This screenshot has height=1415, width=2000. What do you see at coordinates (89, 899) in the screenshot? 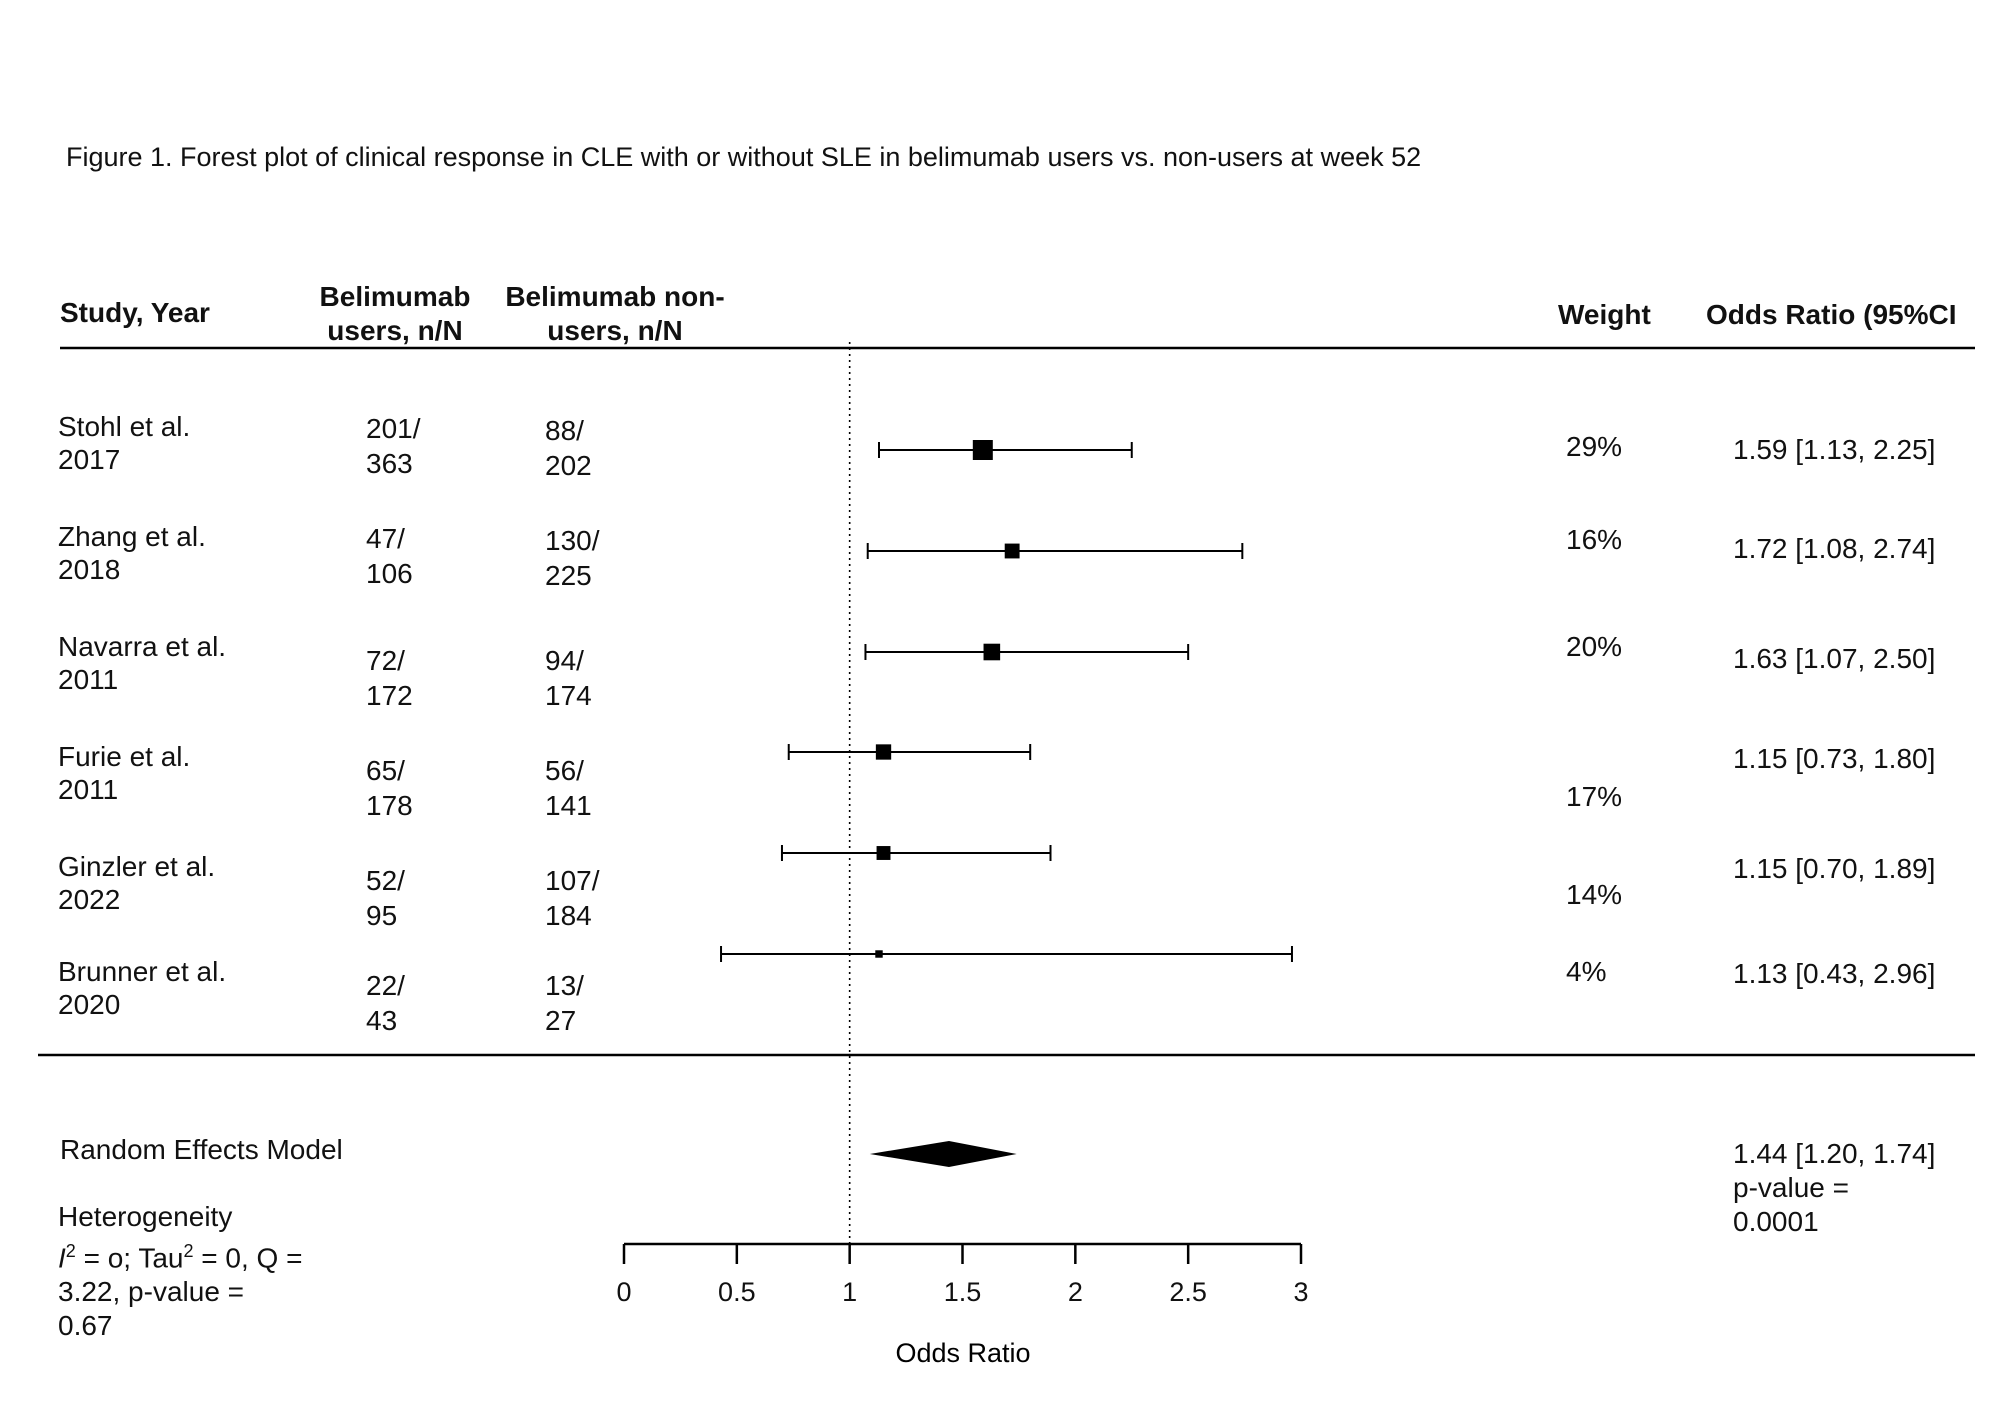
I see `study-year: 2022` at bounding box center [89, 899].